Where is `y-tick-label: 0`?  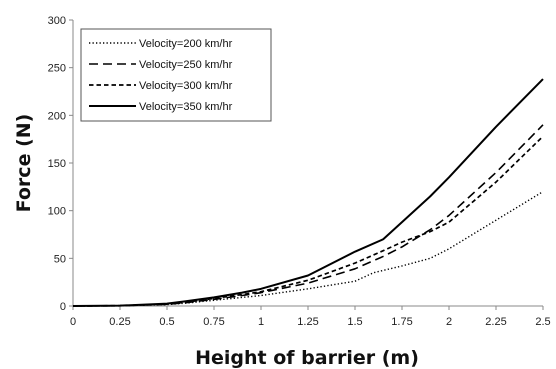 y-tick-label: 0 is located at coordinates (63, 307).